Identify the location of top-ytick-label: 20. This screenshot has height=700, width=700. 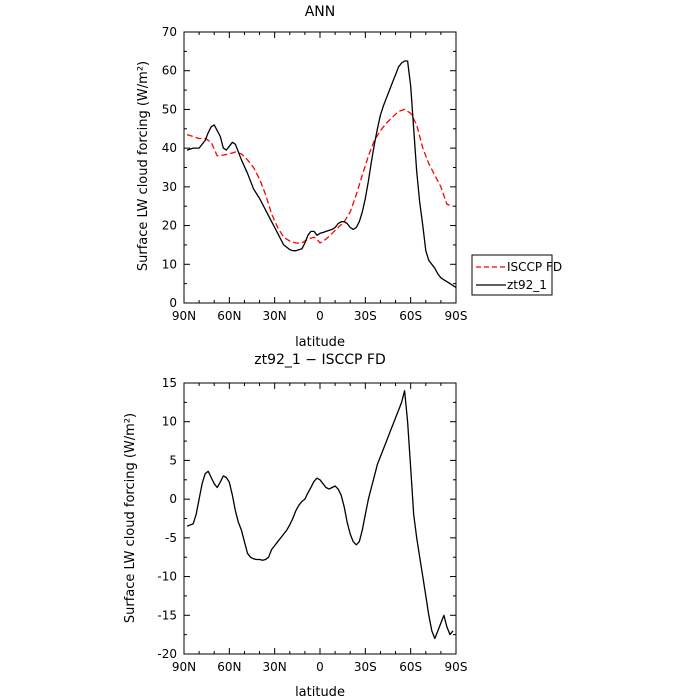
(169, 226).